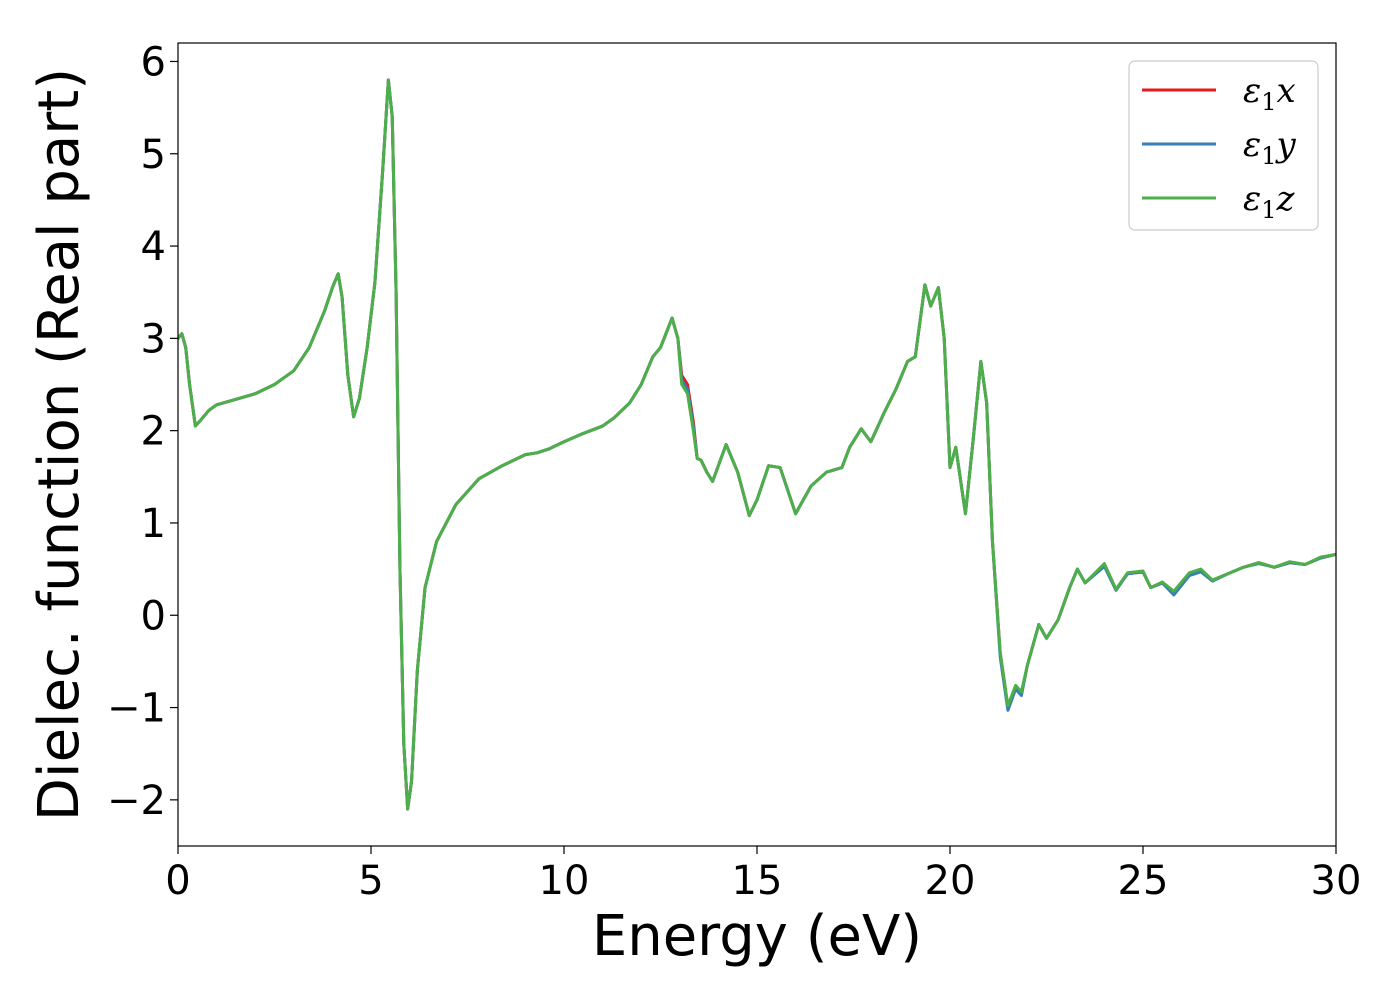 The height and width of the screenshot is (1000, 1400). What do you see at coordinates (1143, 881) in the screenshot?
I see `x-tick-label: 25` at bounding box center [1143, 881].